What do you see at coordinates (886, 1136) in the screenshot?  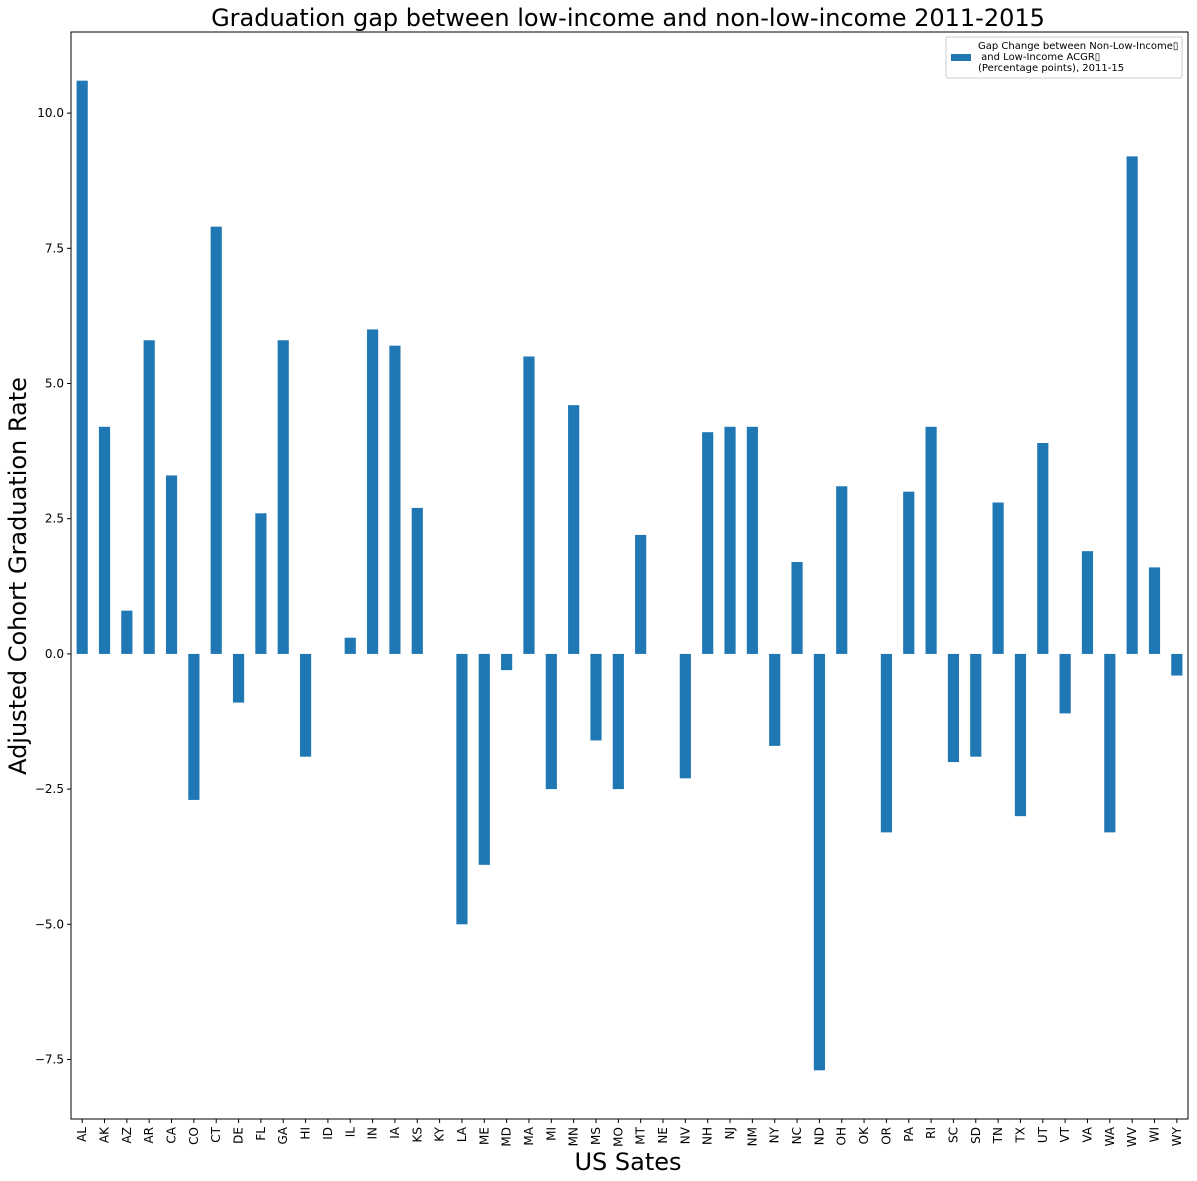 I see `x-tick-label-or: OR` at bounding box center [886, 1136].